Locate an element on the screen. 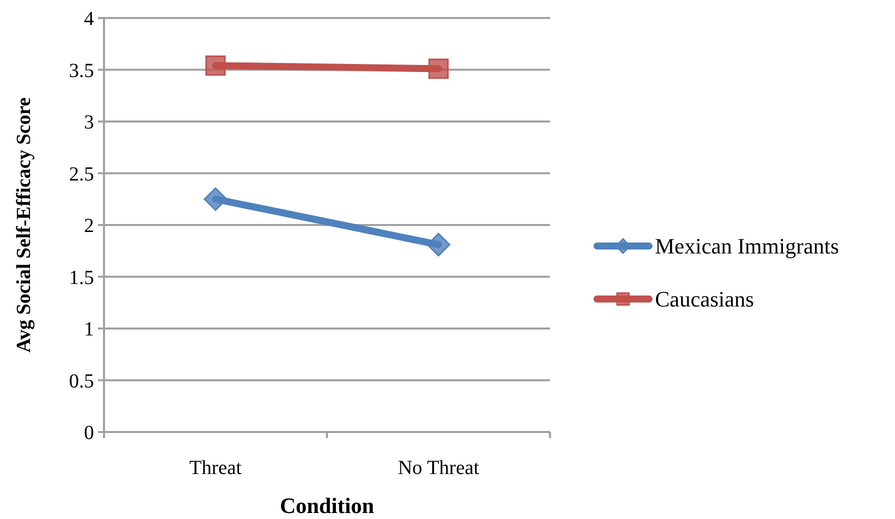 Image resolution: width=895 pixels, height=519 pixels. legend-label: Caucasians is located at coordinates (704, 299).